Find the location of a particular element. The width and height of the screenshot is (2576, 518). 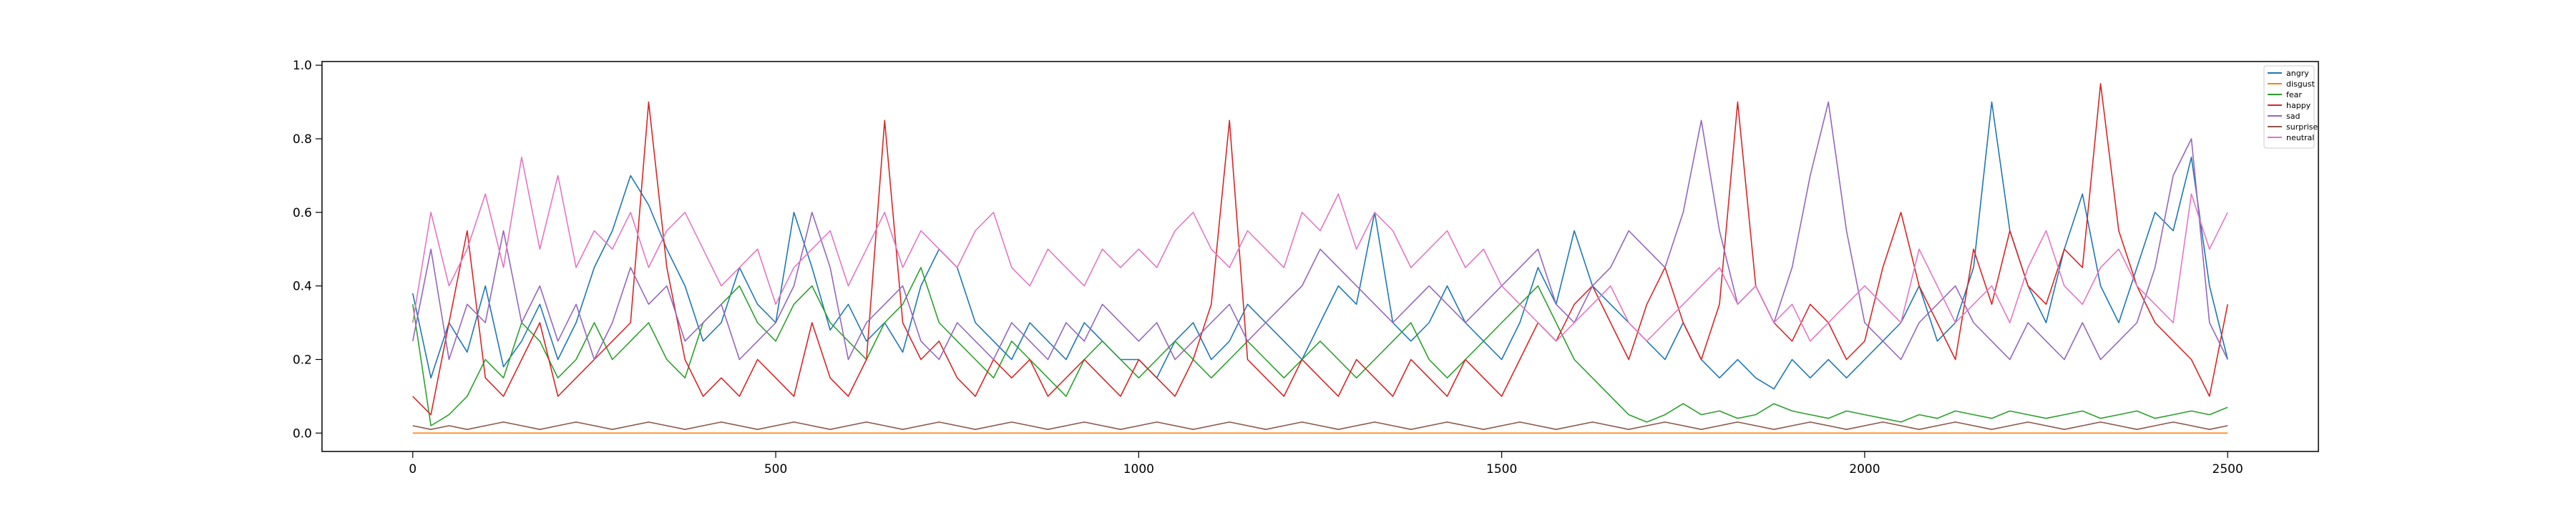

y-tick-label: 0.0 is located at coordinates (302, 434).